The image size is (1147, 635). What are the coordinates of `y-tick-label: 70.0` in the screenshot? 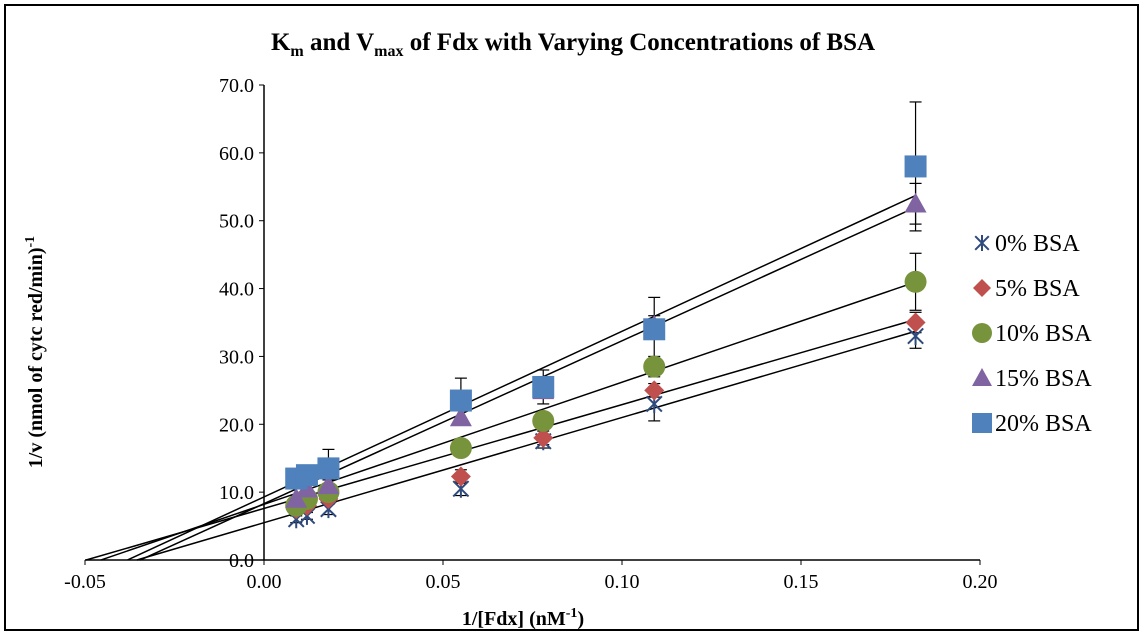 It's located at (236, 86).